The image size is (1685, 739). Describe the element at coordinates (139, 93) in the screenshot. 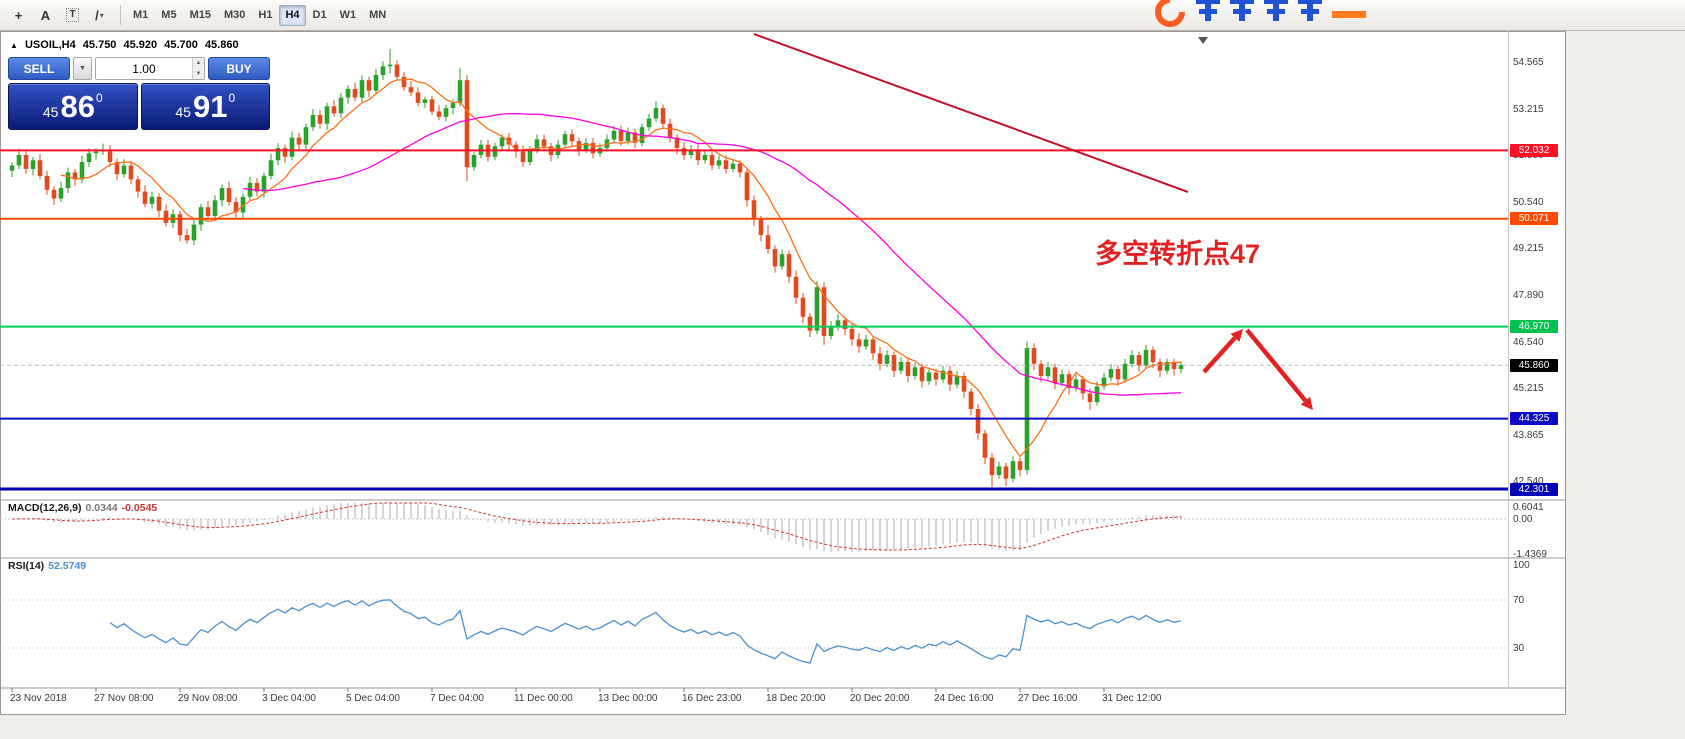

I see `one-click-trading-panel: SELL ▼ ▲ ▼ BUY 45 86 0 45 91 0` at that location.